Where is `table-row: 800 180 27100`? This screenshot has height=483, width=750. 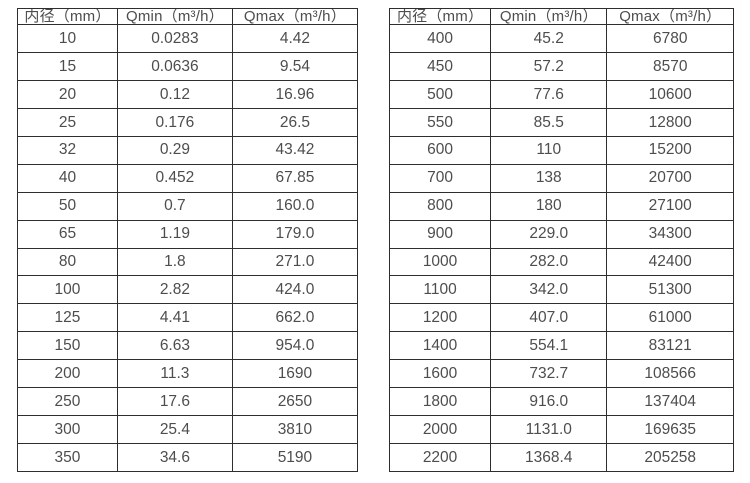 table-row: 800 180 27100 is located at coordinates (561, 206).